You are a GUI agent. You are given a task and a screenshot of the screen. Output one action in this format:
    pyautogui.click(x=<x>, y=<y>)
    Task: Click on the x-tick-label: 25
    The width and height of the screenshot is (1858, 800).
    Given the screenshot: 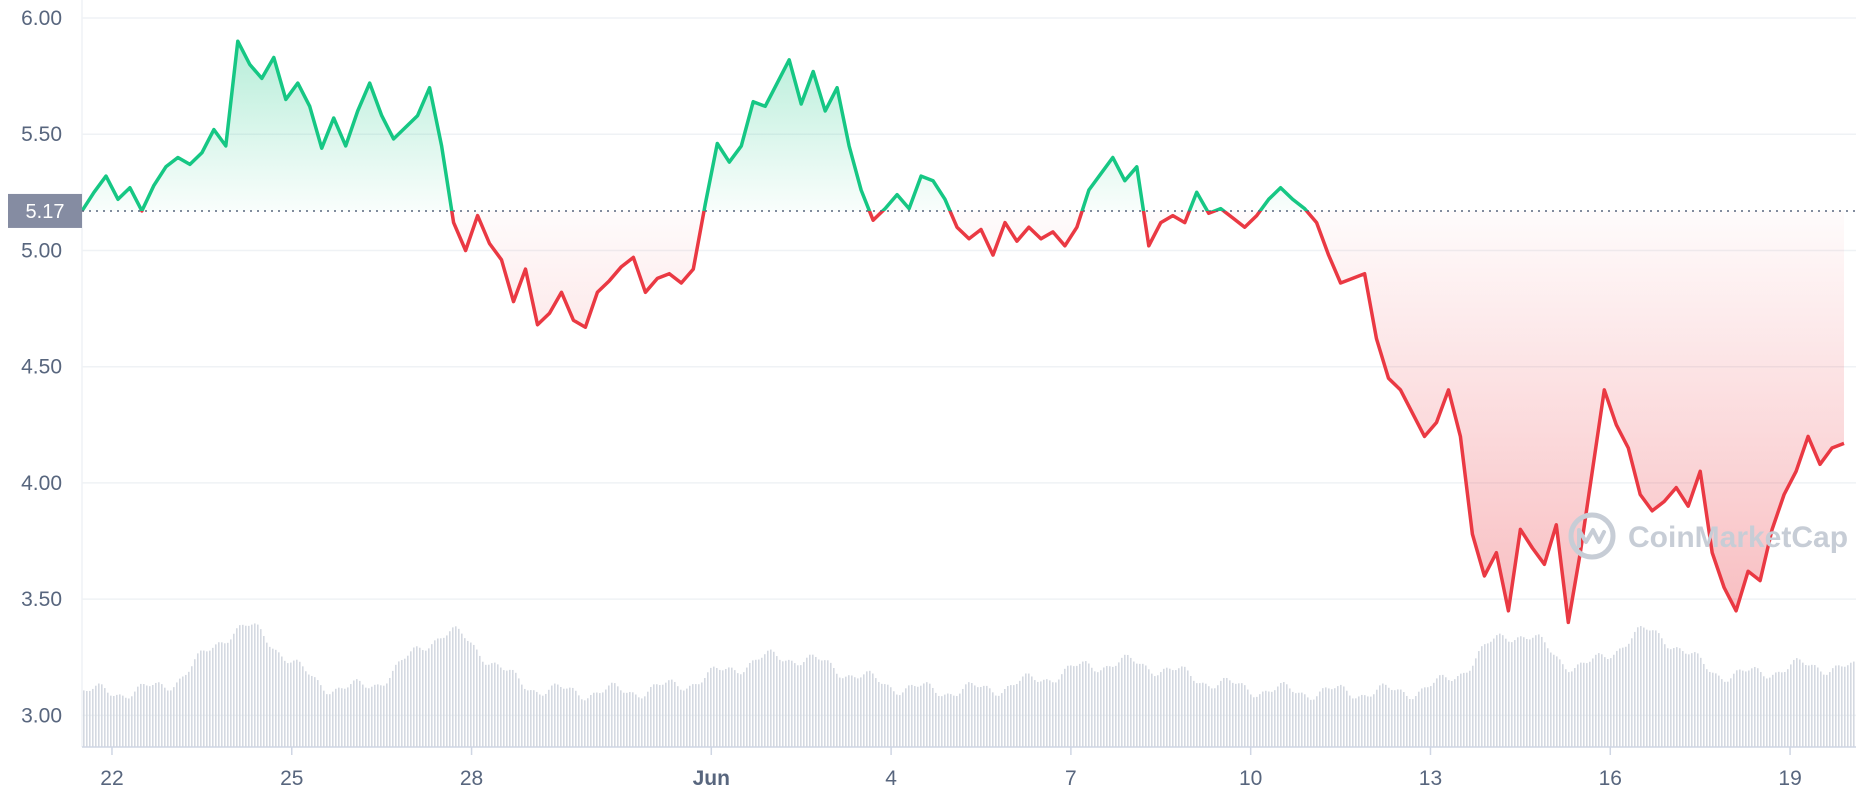 What is the action you would take?
    pyautogui.click(x=291, y=778)
    